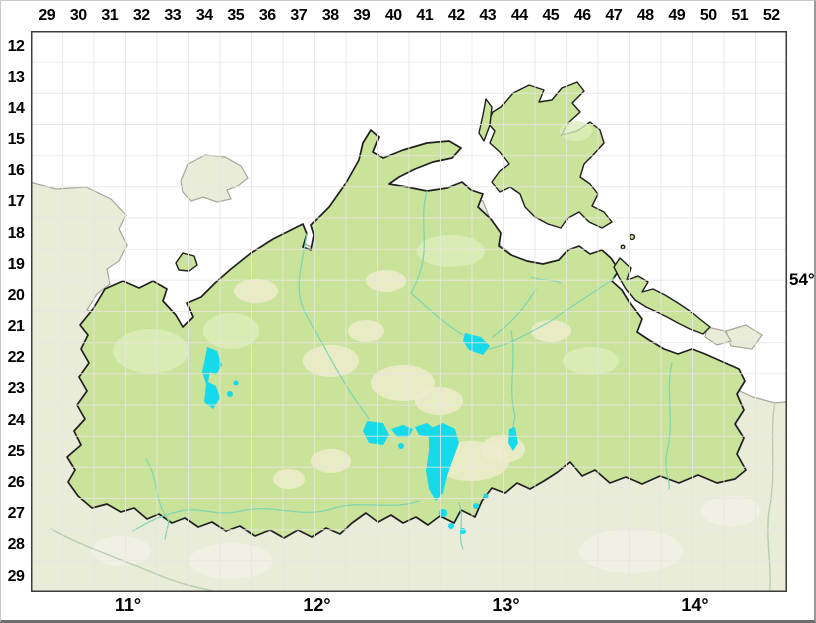 This screenshot has height=623, width=816. Describe the element at coordinates (456, 15) in the screenshot. I see `column-label: 42` at that location.